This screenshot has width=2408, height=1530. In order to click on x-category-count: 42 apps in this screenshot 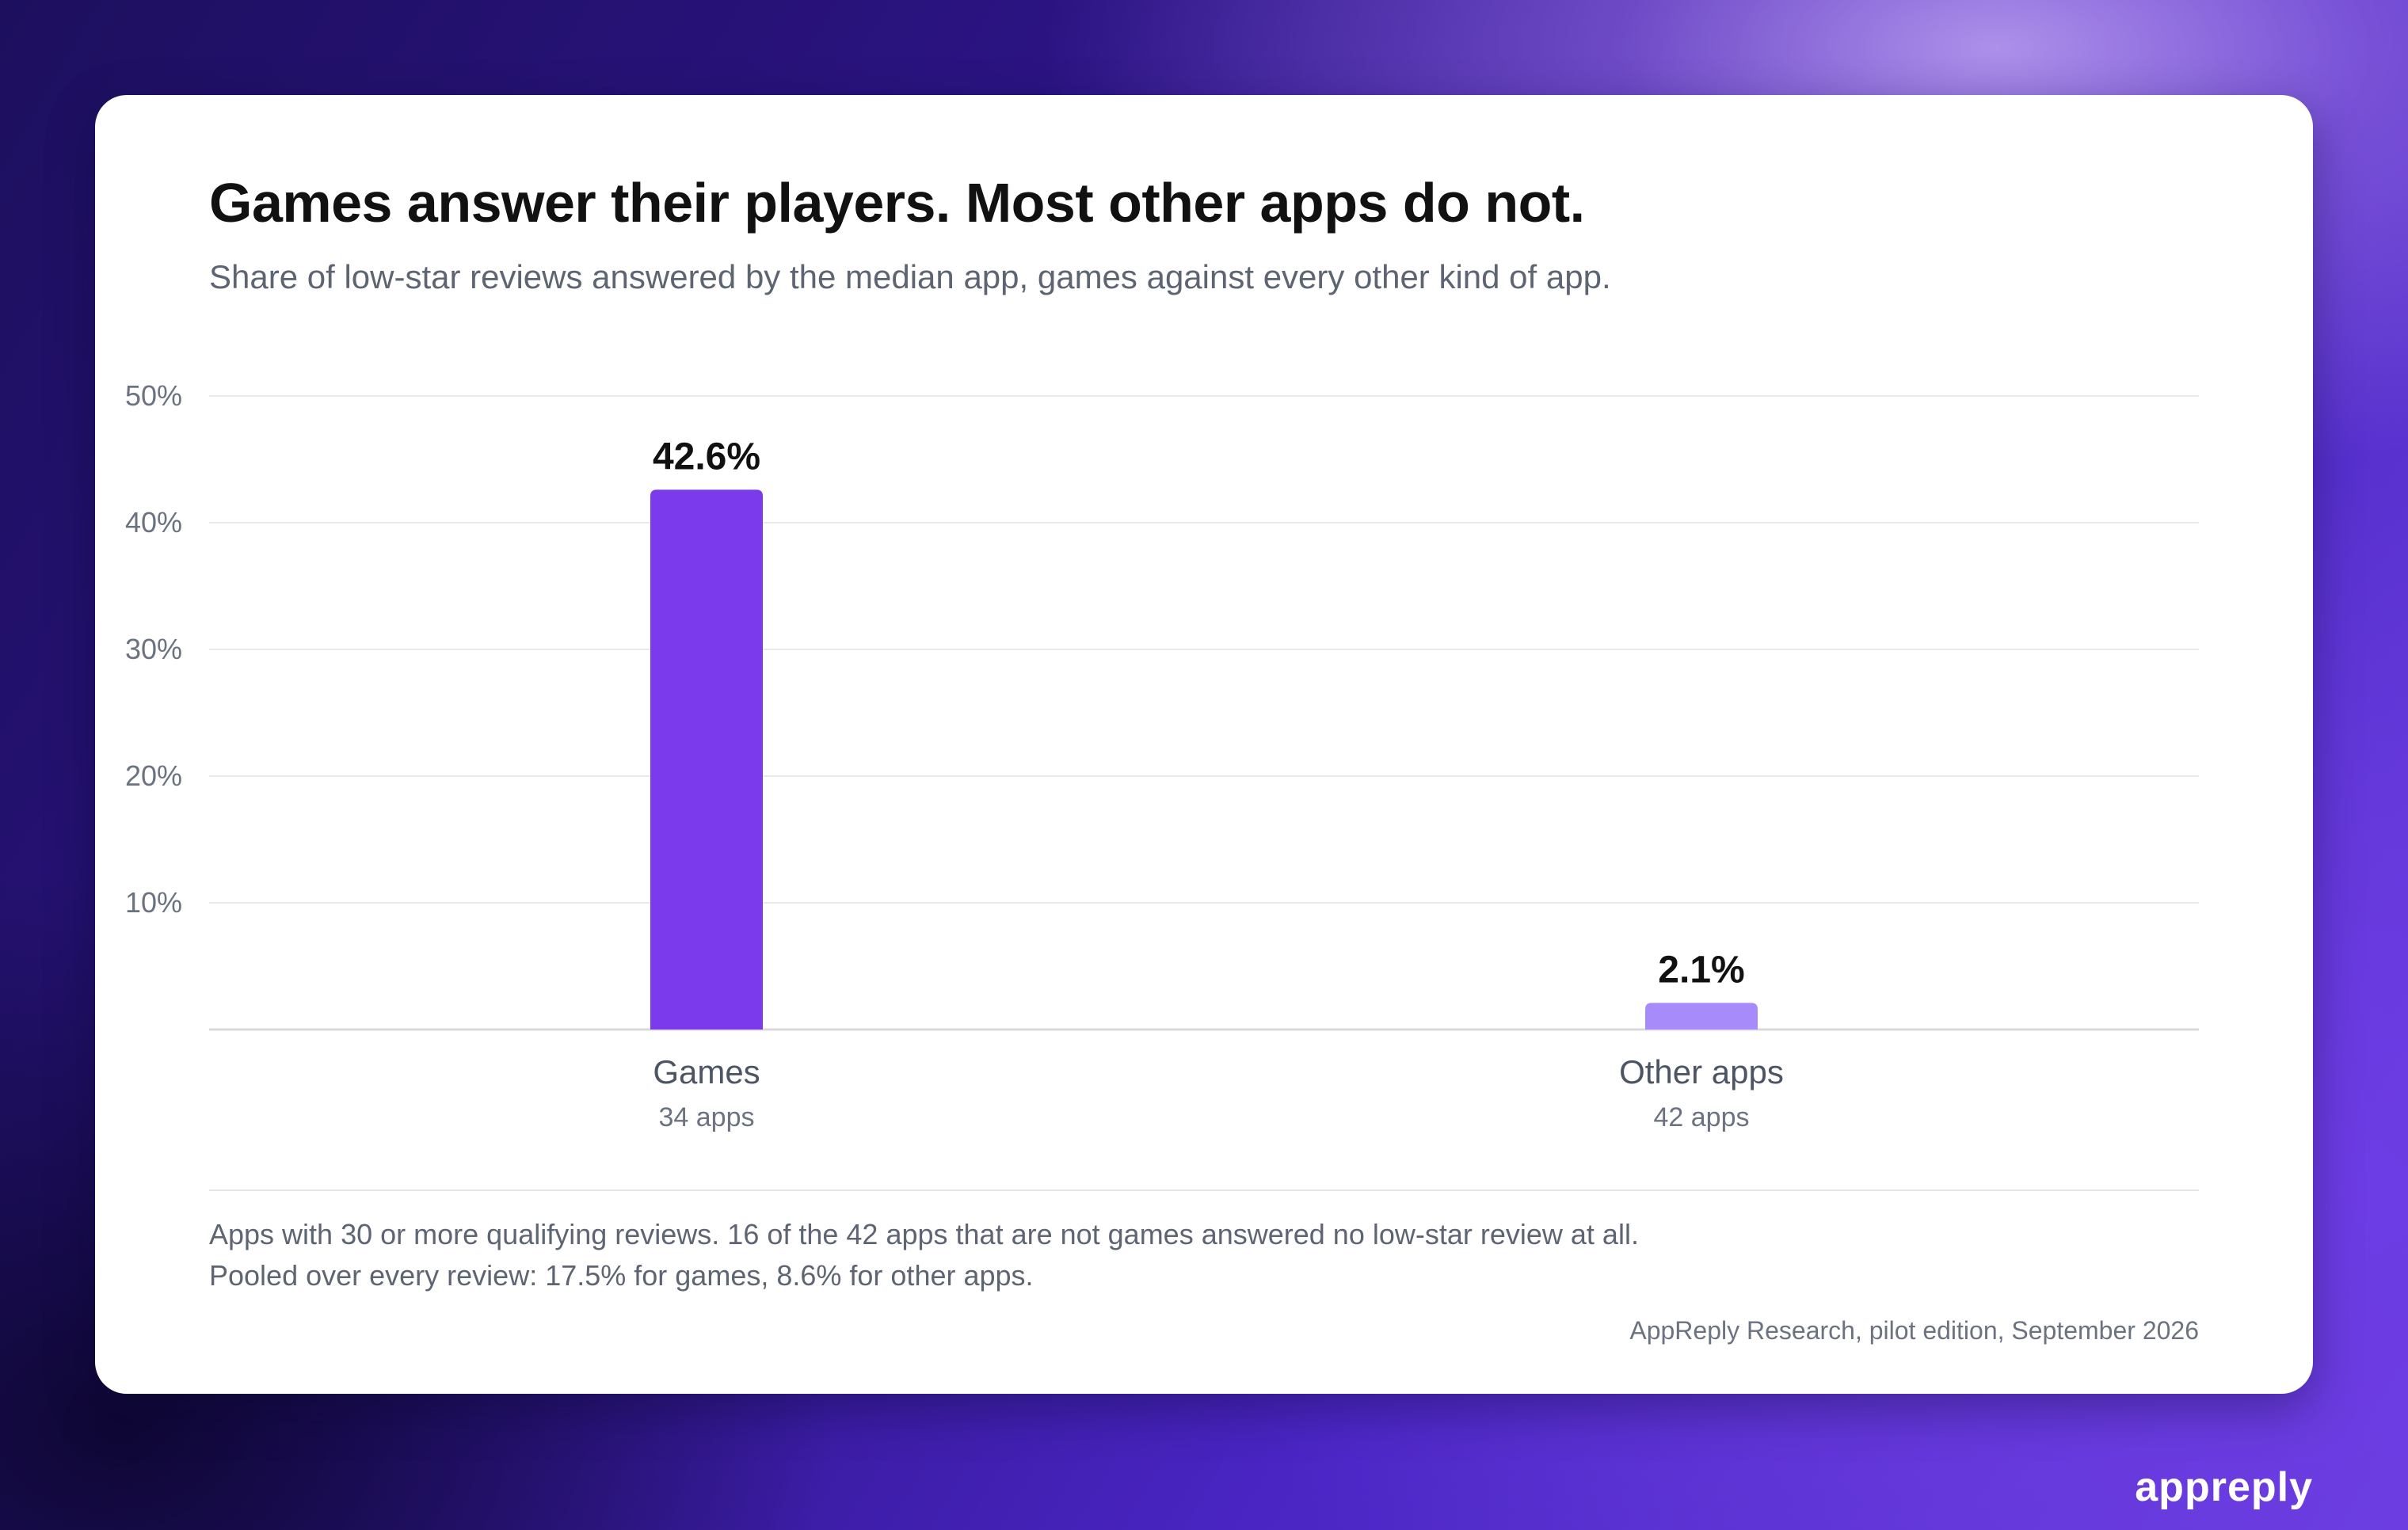, I will do `click(1702, 1117)`.